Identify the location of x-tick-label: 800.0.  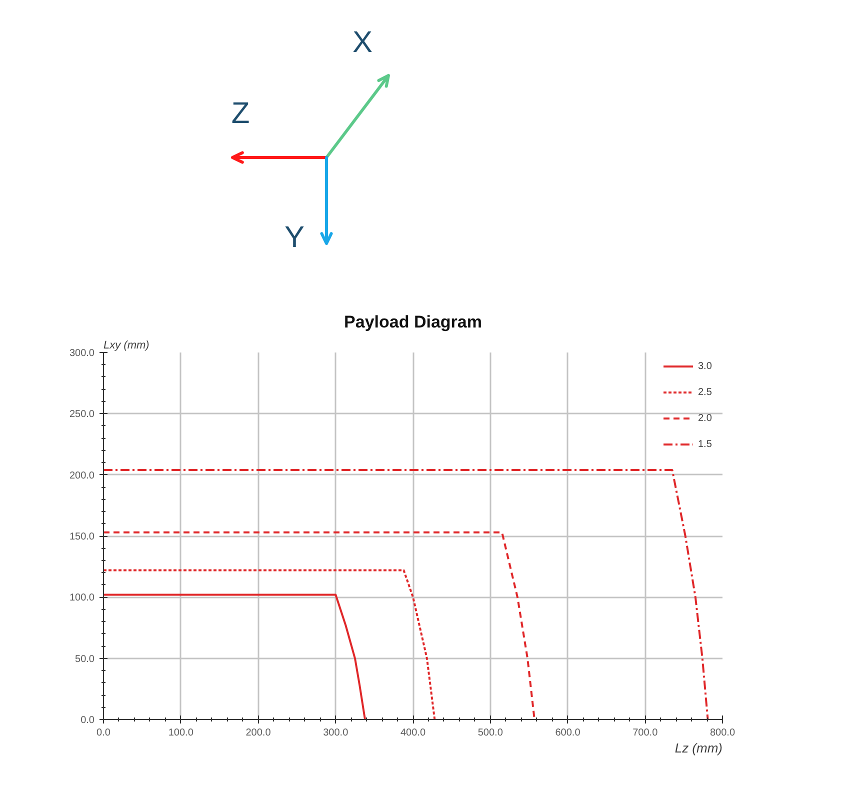
(723, 733).